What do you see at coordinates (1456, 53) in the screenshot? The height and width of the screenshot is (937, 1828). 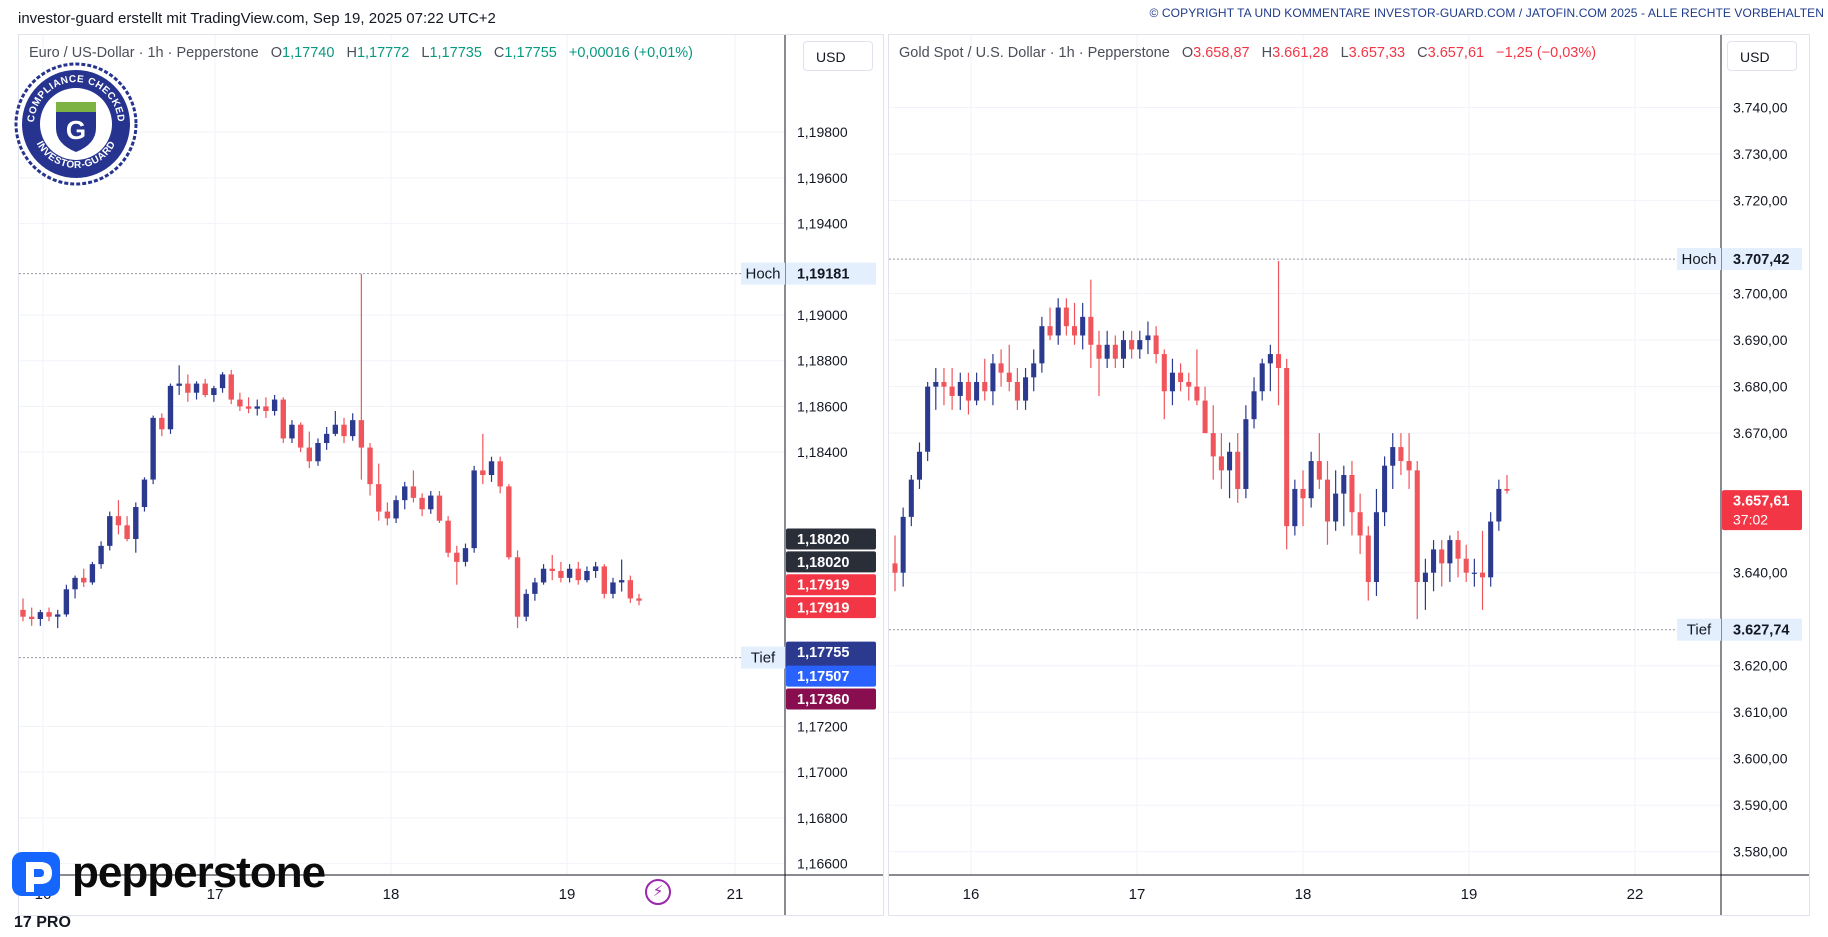 I see `ohlc-close: 3.657,61` at bounding box center [1456, 53].